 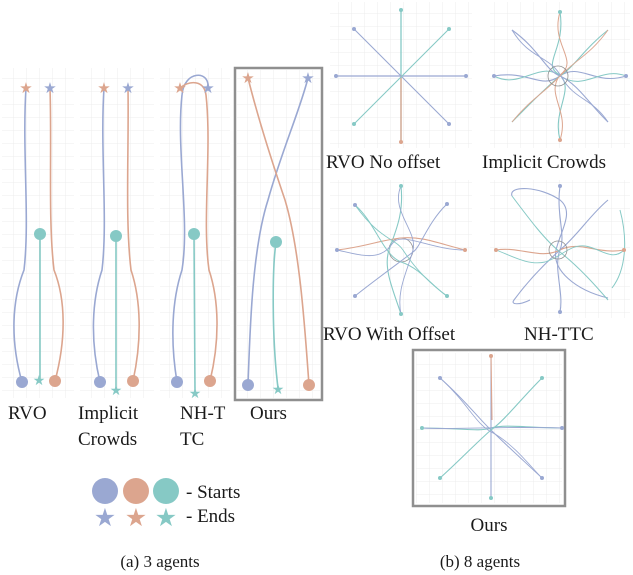 I want to click on label-ours-b: Ours, so click(x=489, y=525).